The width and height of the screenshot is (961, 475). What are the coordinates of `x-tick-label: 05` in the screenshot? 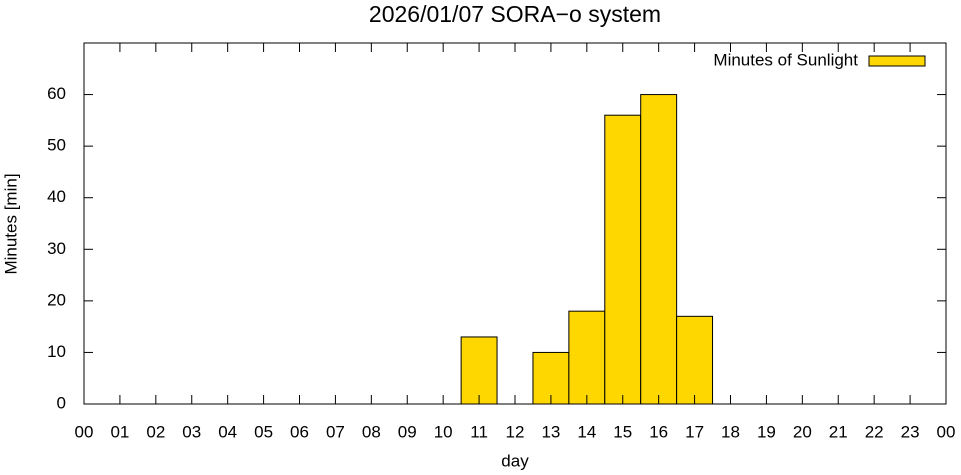 It's located at (263, 431).